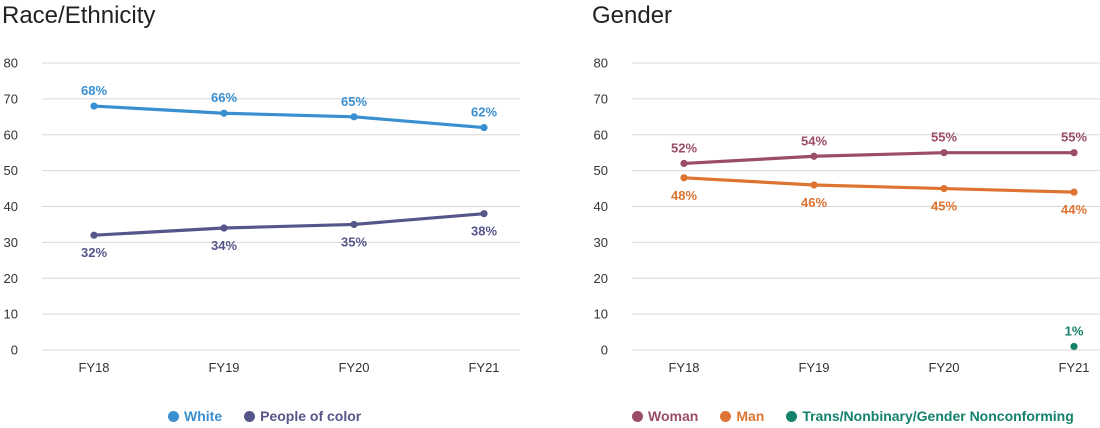 The width and height of the screenshot is (1100, 428). Describe the element at coordinates (94, 90) in the screenshot. I see `data-label: 68%` at that location.